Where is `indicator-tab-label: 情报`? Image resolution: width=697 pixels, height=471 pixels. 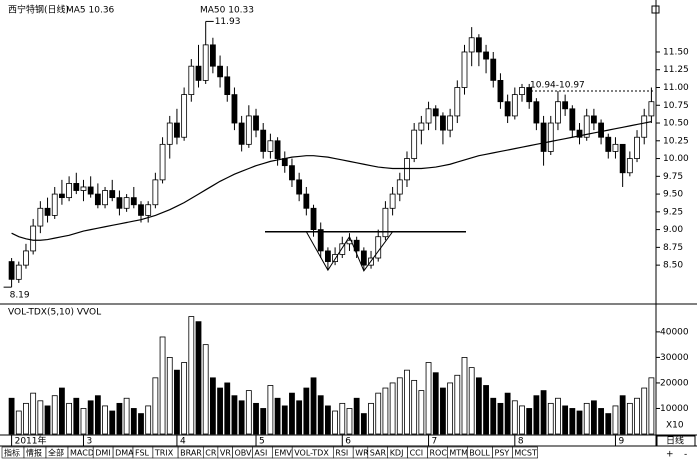 indicator-tab-label: 情报 is located at coordinates (34, 453).